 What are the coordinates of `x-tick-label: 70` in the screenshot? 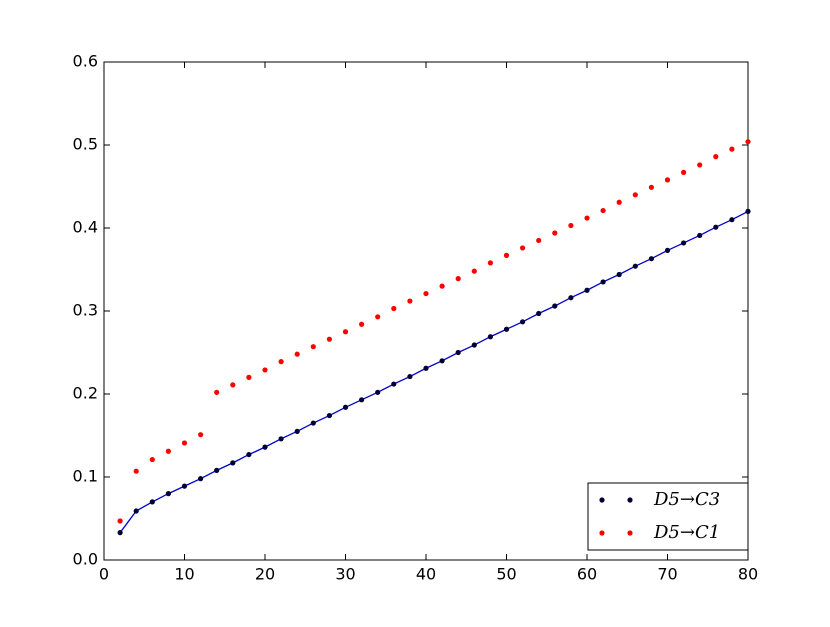 It's located at (667, 574).